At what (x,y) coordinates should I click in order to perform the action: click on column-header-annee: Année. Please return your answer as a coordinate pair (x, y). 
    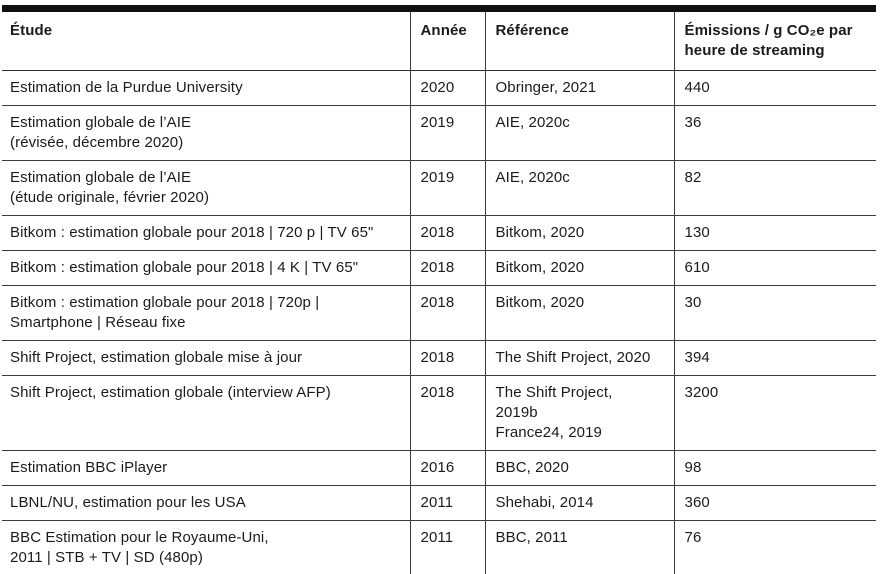
    Looking at the image, I should click on (447, 38).